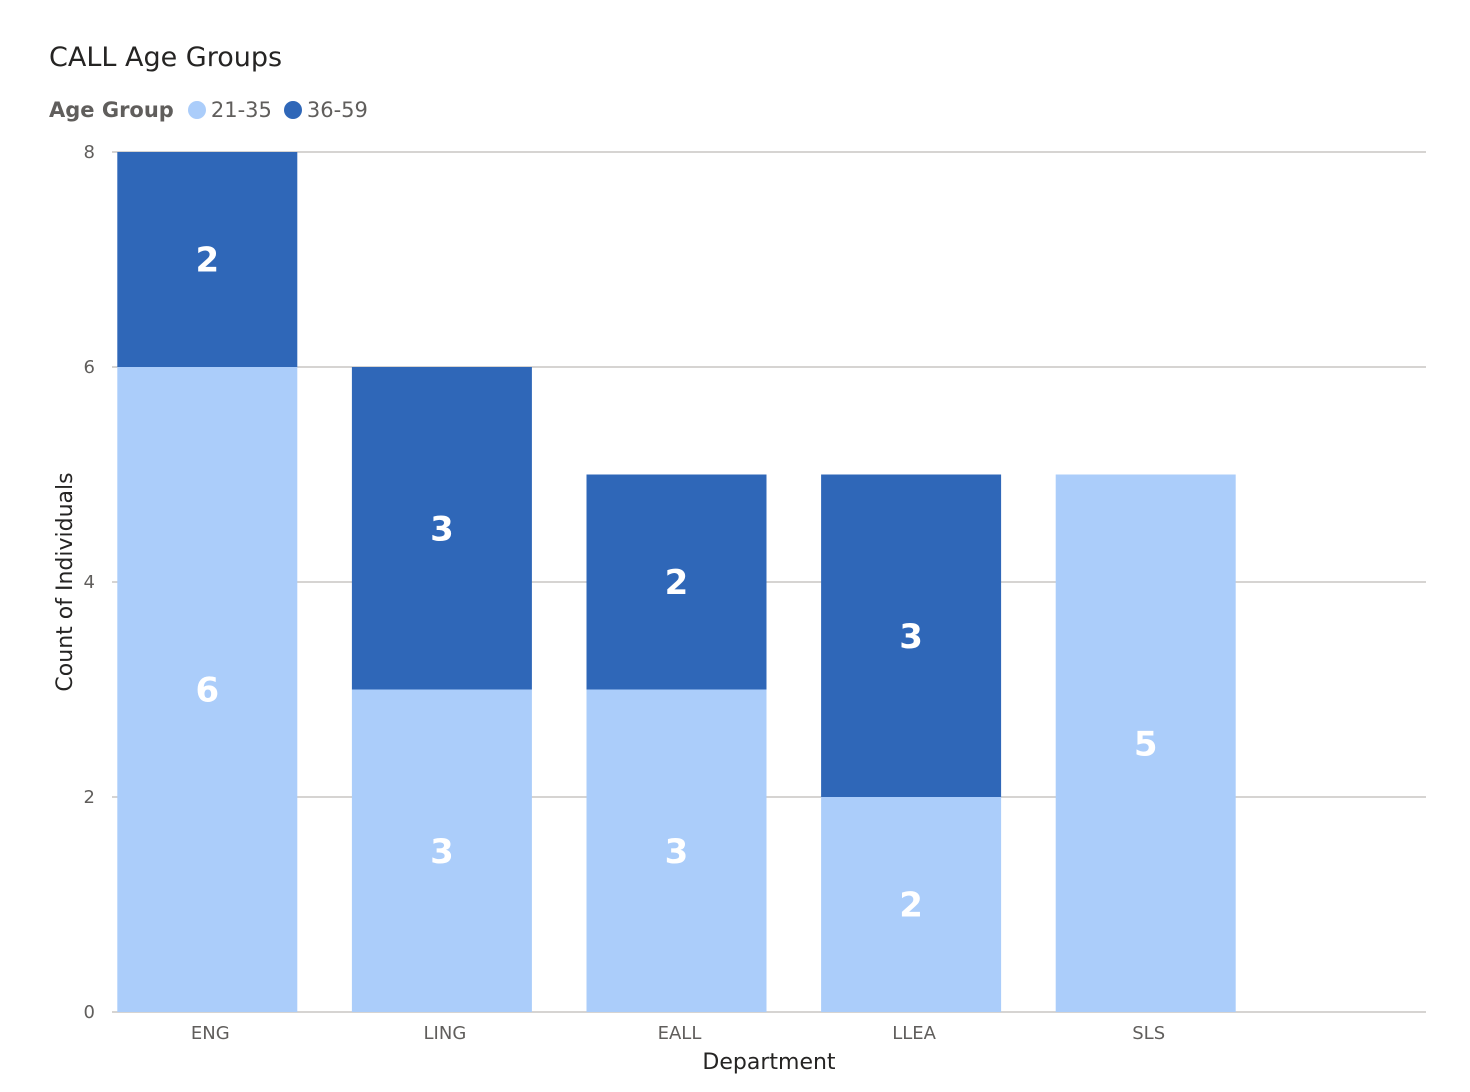 Image resolution: width=1470 pixels, height=1092 pixels. What do you see at coordinates (89, 1012) in the screenshot?
I see `y-tick-label-0: 0` at bounding box center [89, 1012].